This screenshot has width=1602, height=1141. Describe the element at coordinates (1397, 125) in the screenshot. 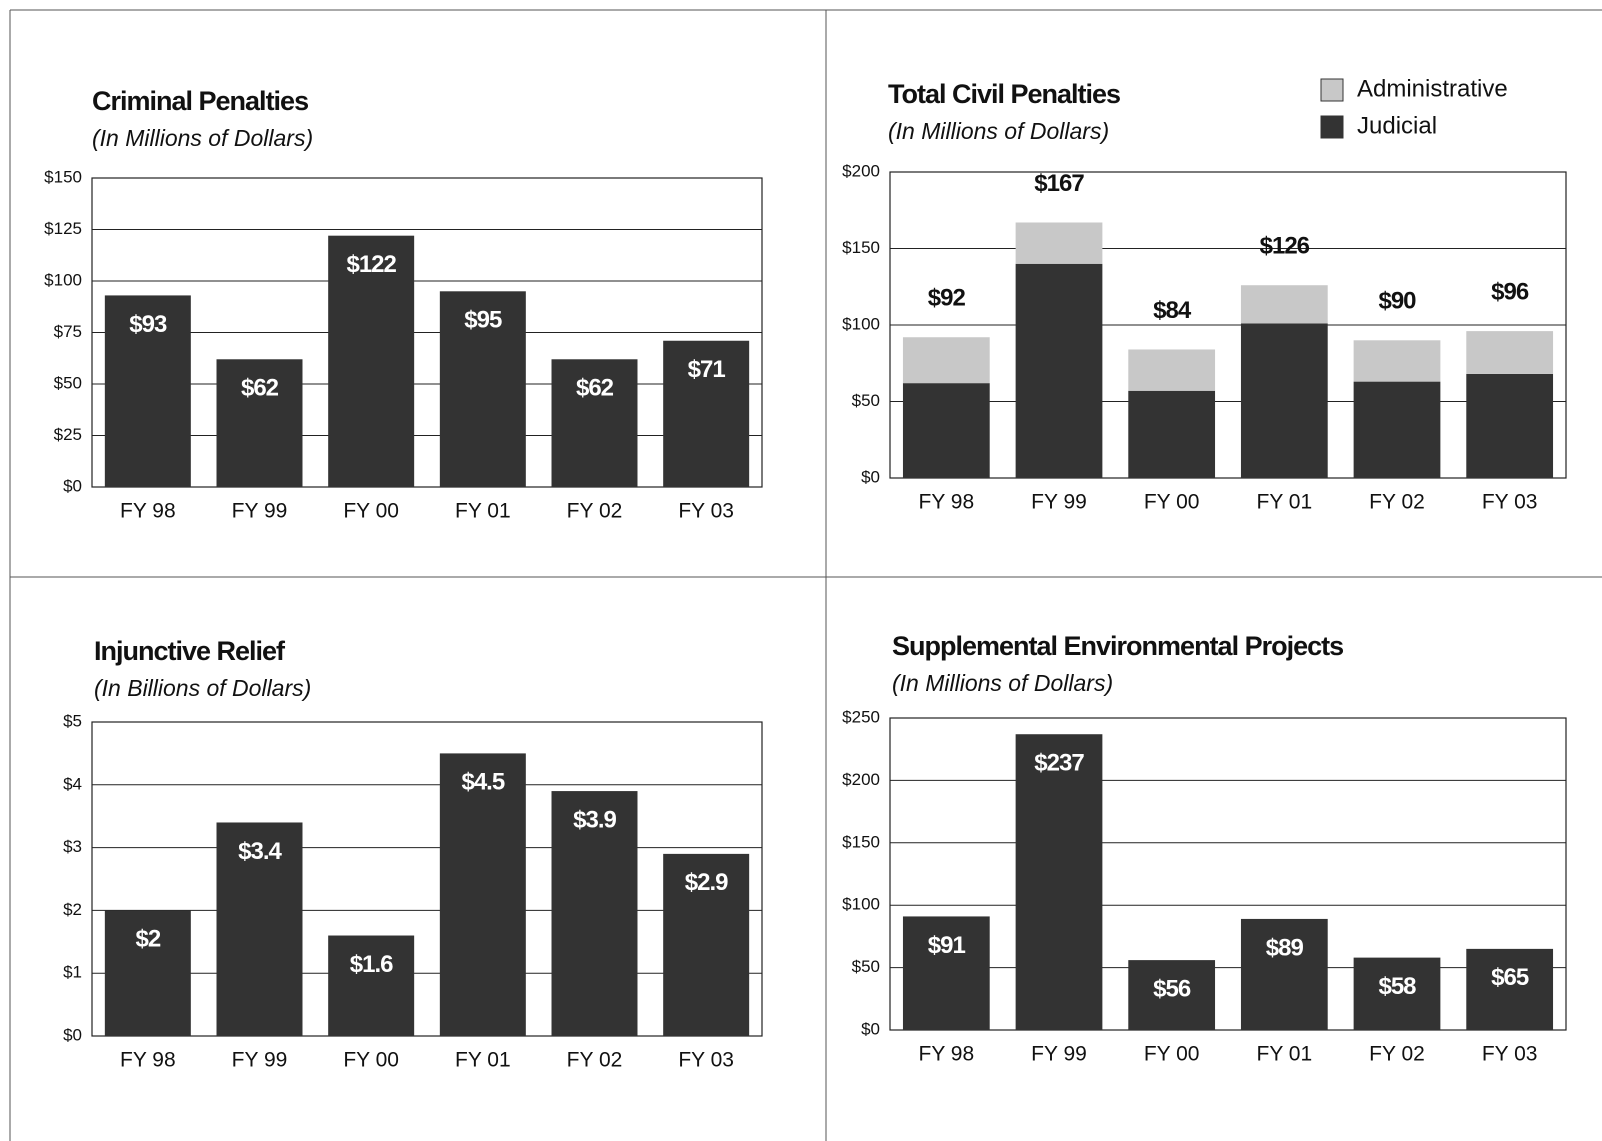

I see `legend-label: Judicial` at that location.